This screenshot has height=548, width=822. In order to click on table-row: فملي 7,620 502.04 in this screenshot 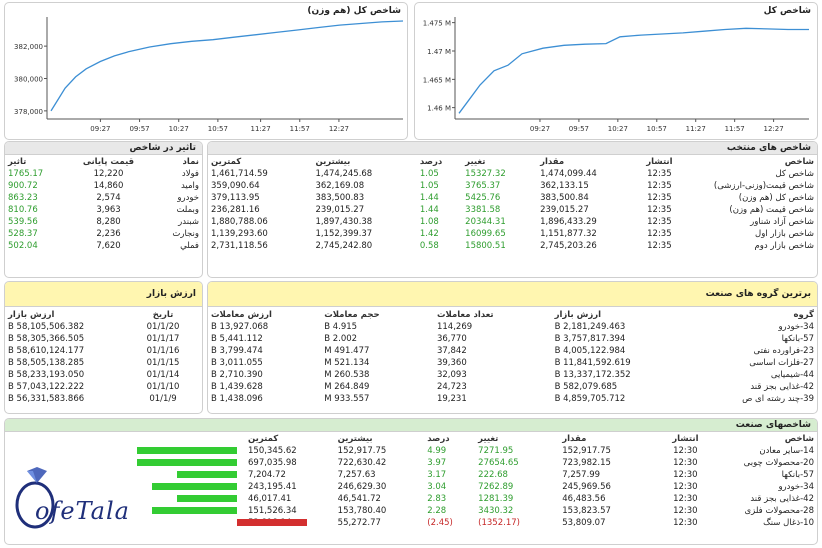, I will do `click(103, 246)`.